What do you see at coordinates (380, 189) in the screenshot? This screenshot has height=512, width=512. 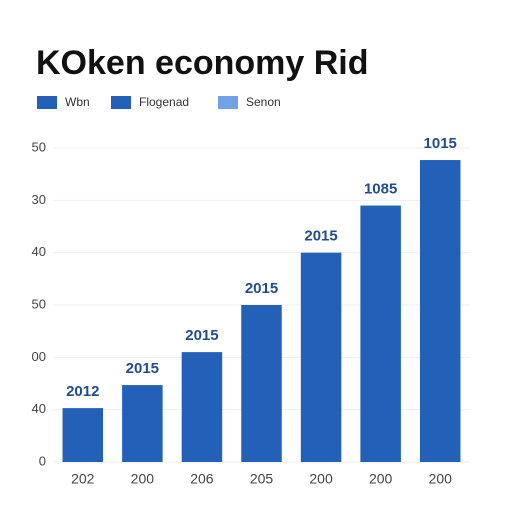 I see `annotation: 1085` at bounding box center [380, 189].